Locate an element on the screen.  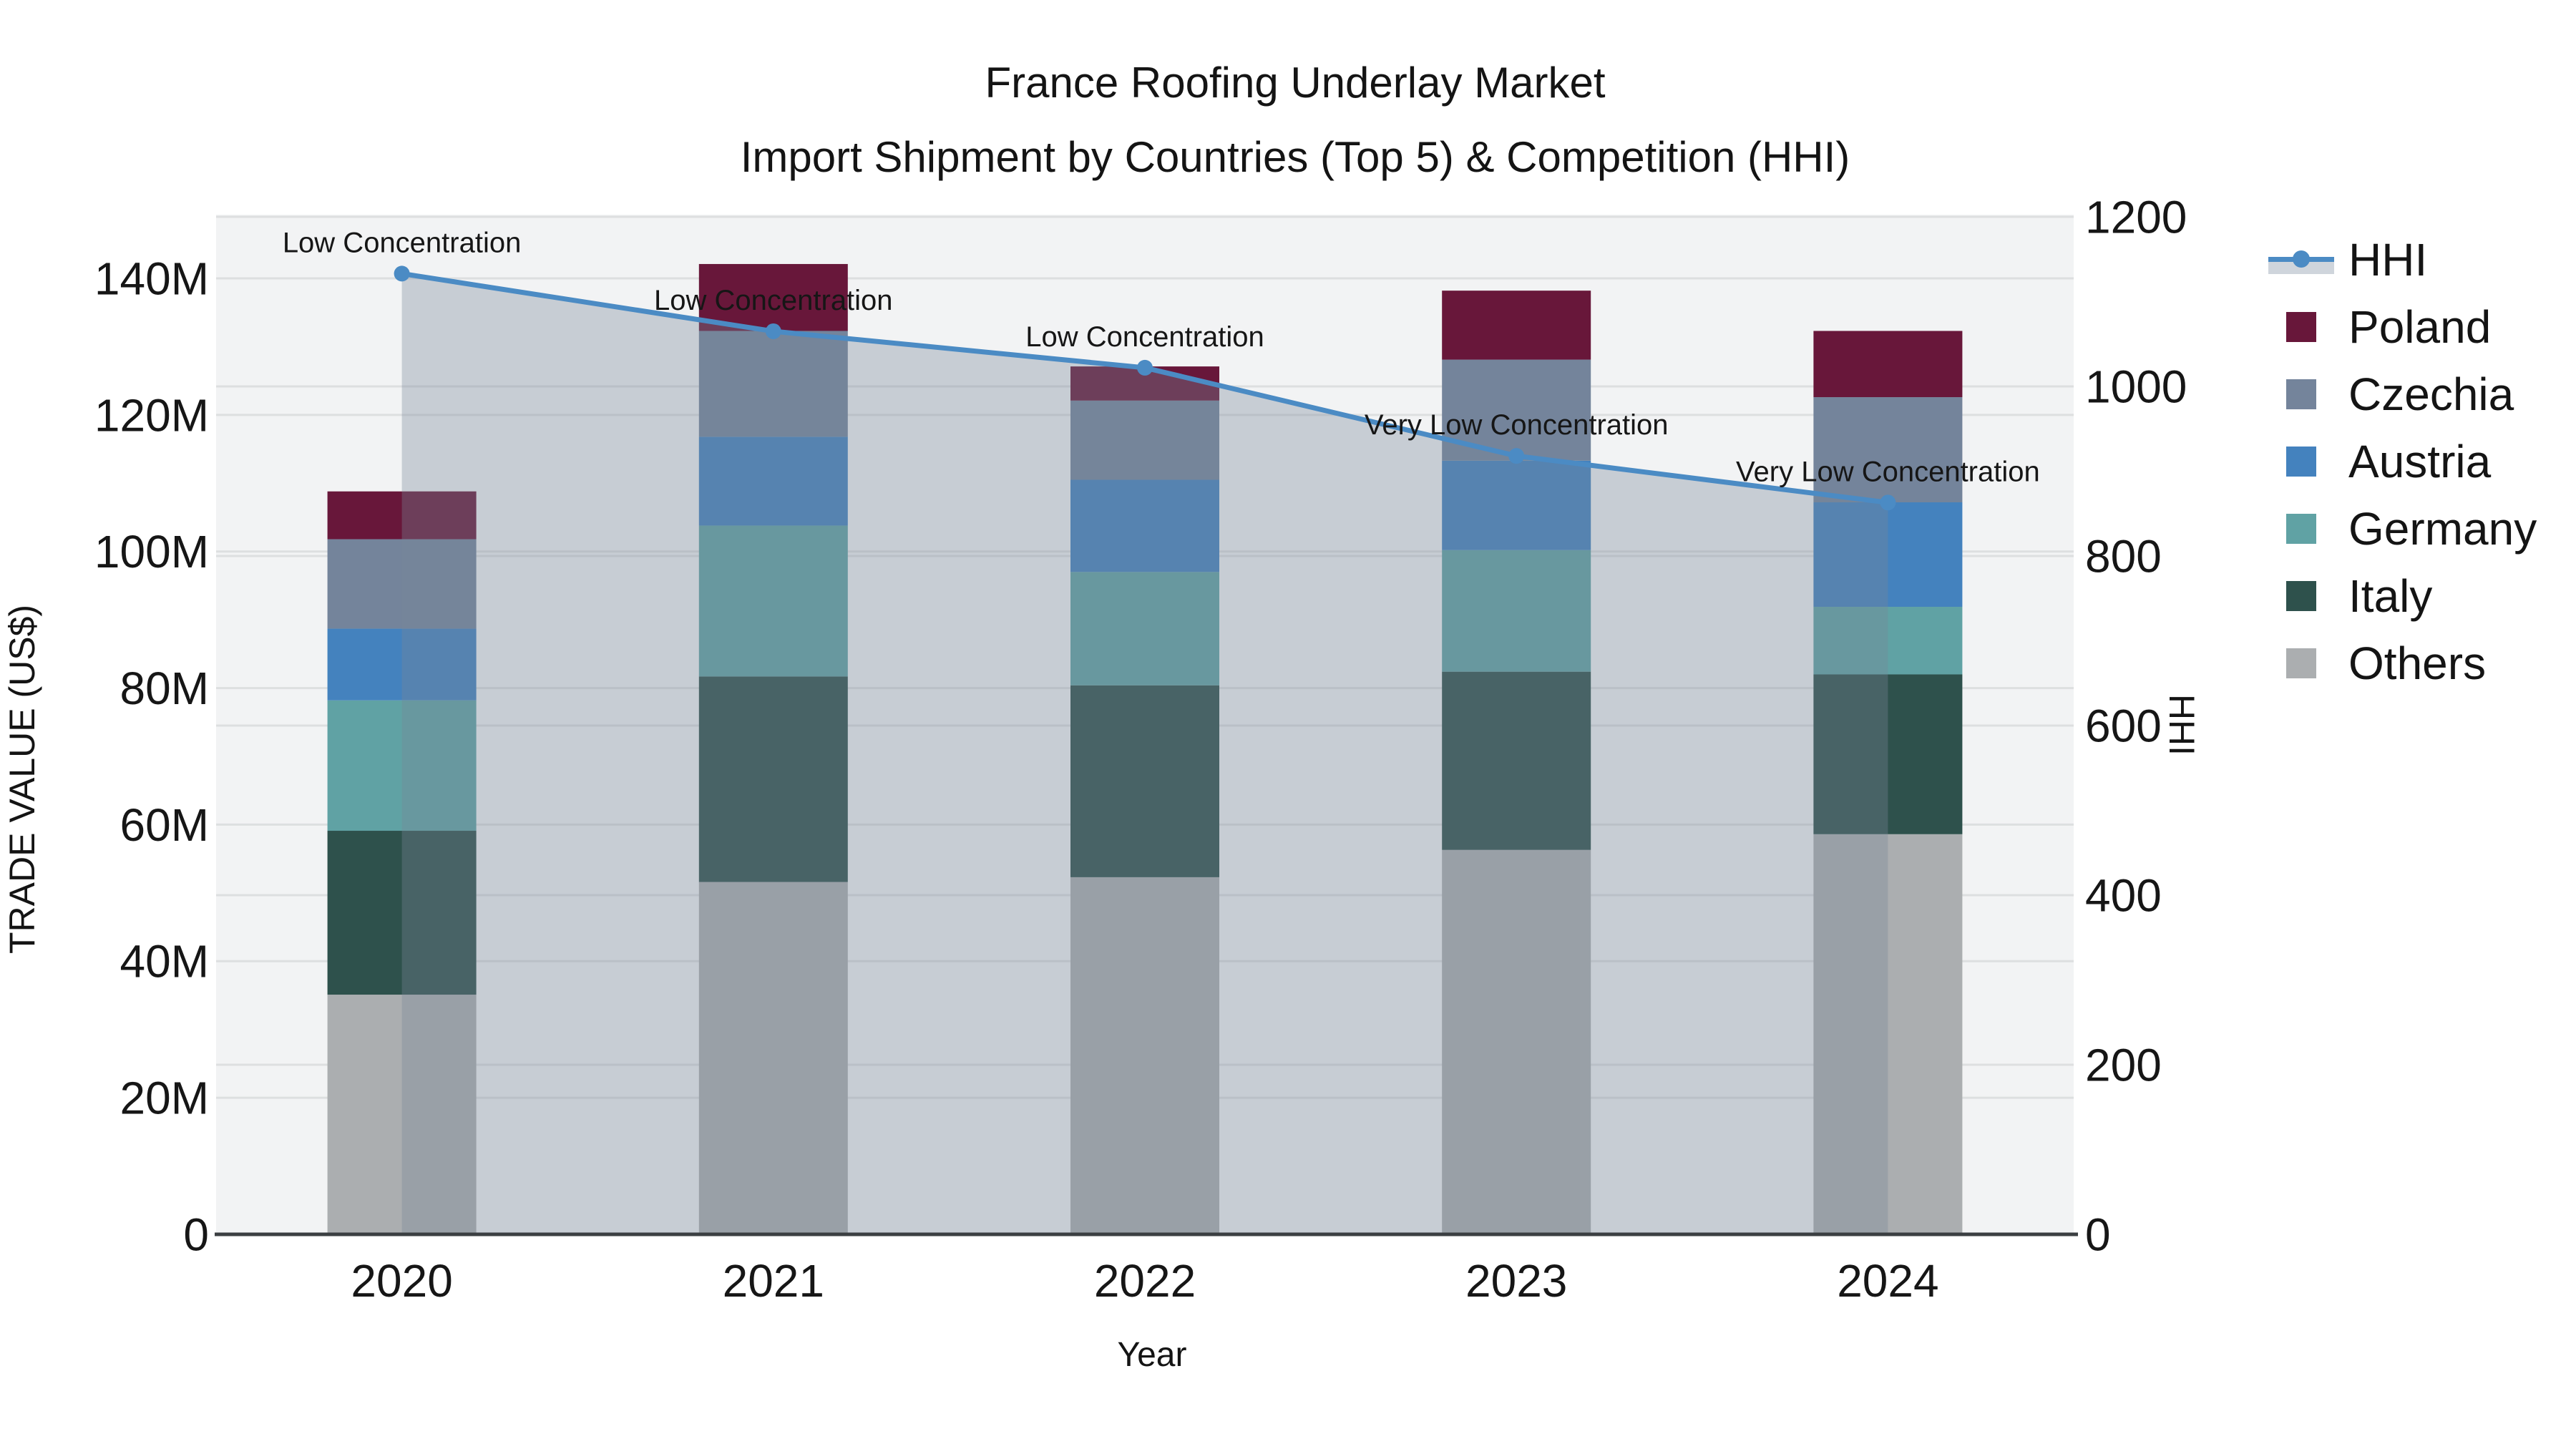
y-left-axis-title: TRADE VALUE (US$) is located at coordinates (22, 779).